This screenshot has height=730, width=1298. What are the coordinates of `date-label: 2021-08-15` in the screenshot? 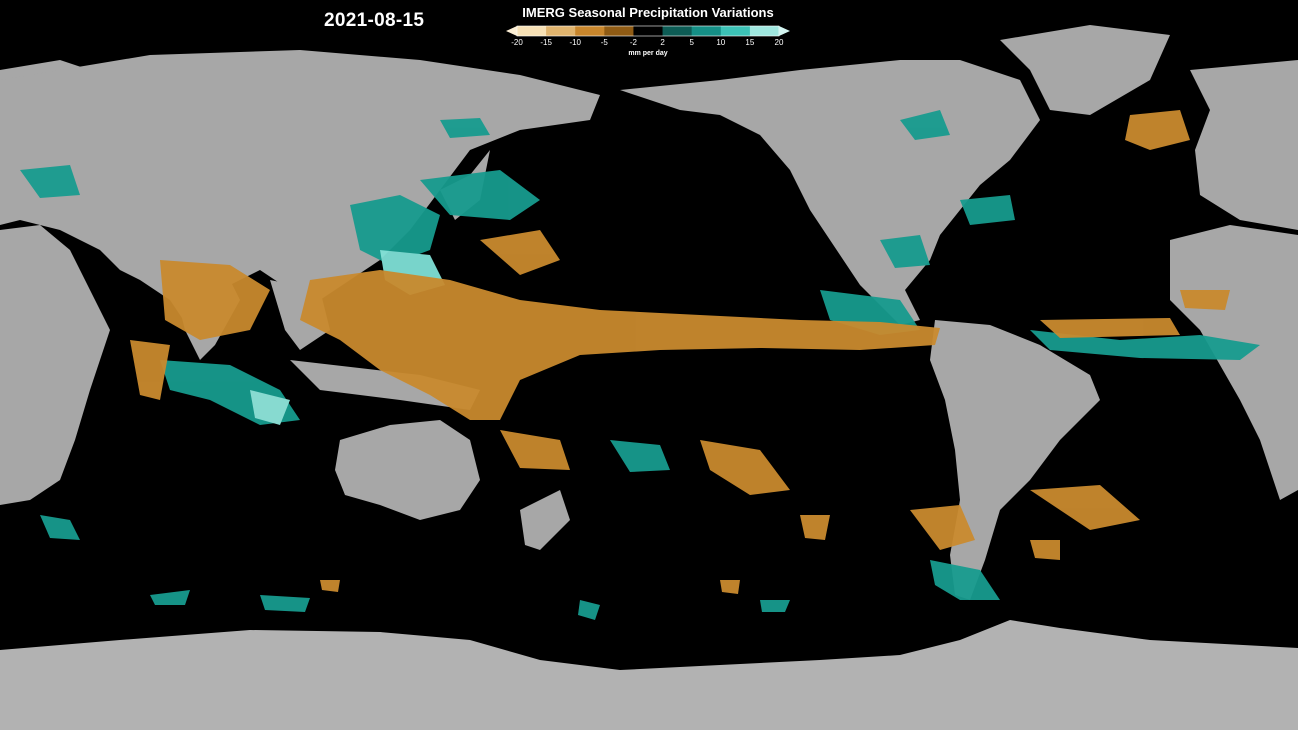 It's located at (374, 20).